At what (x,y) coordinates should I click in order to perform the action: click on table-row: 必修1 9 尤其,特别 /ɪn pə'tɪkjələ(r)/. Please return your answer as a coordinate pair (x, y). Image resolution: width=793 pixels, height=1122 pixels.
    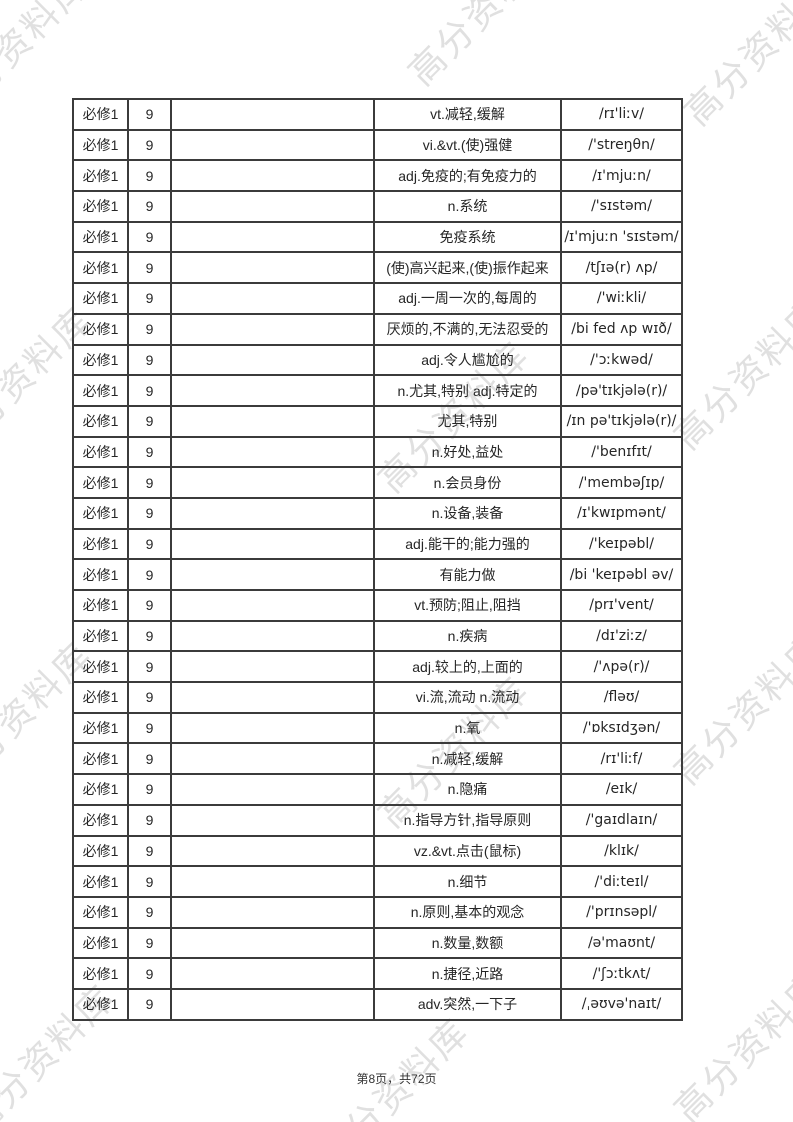
    Looking at the image, I should click on (377, 421).